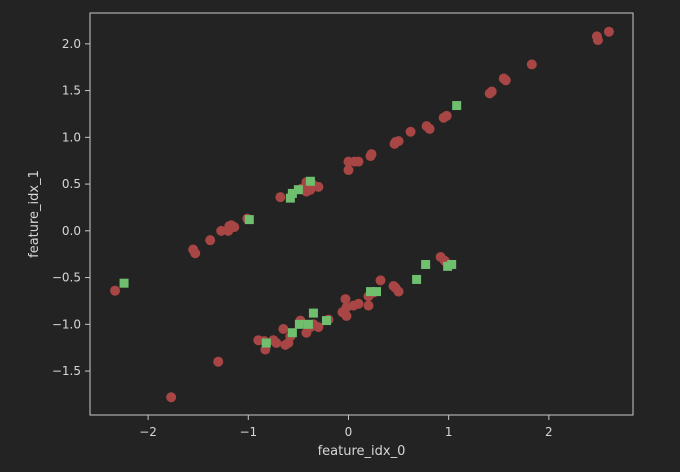  I want to click on x-tick-label: 1, so click(449, 432).